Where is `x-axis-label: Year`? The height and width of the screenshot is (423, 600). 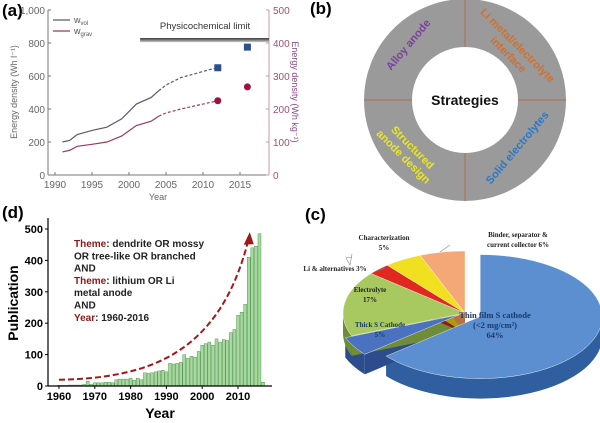
x-axis-label: Year is located at coordinates (158, 197).